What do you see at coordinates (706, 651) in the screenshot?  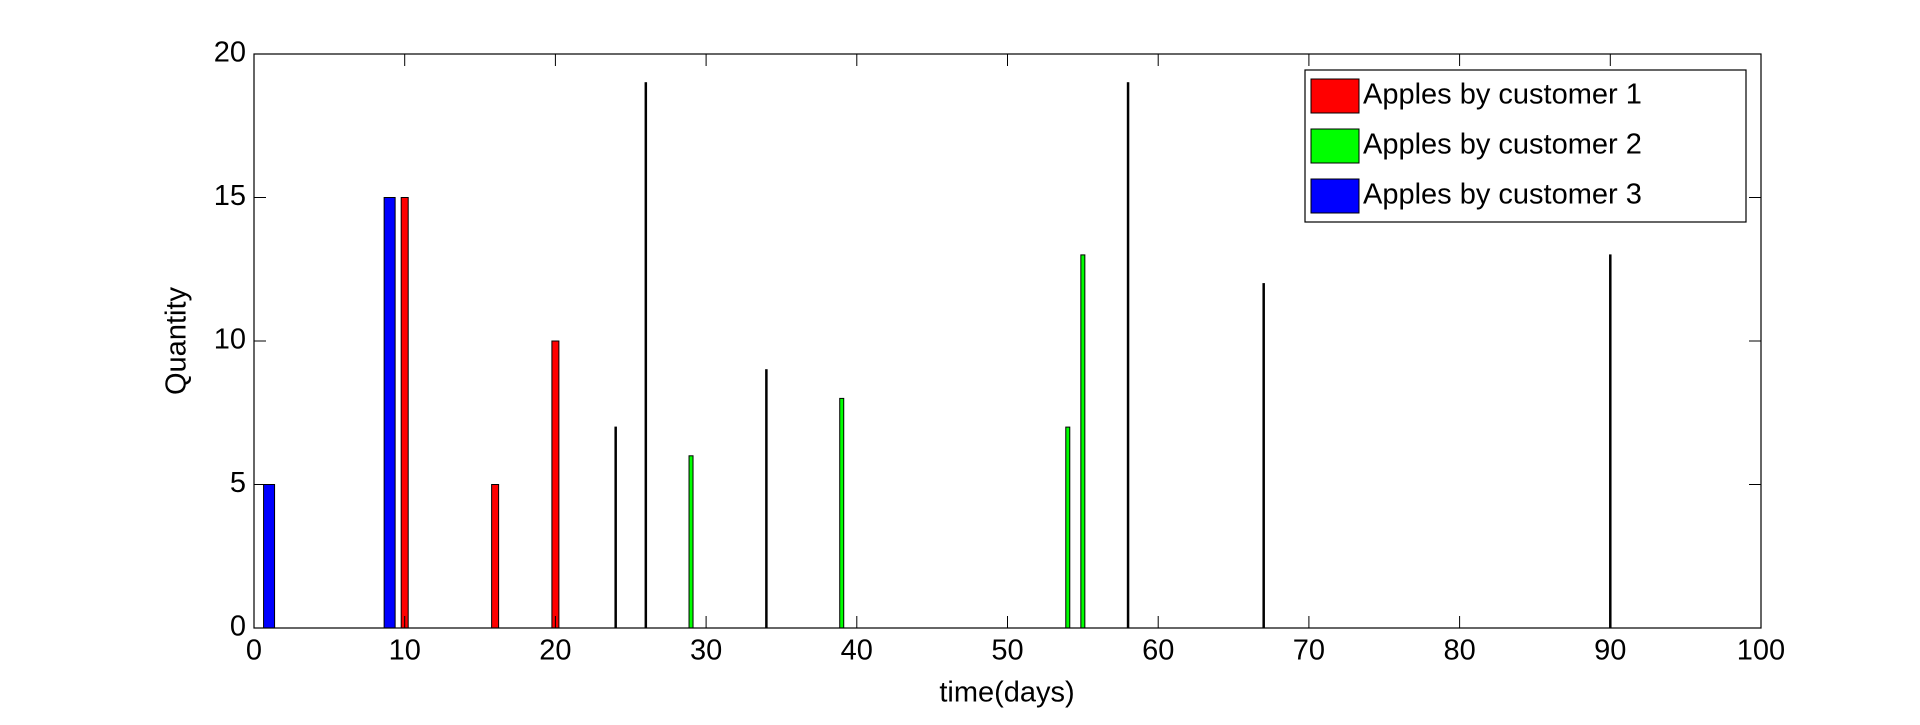 I see `x-tick-label: 30` at bounding box center [706, 651].